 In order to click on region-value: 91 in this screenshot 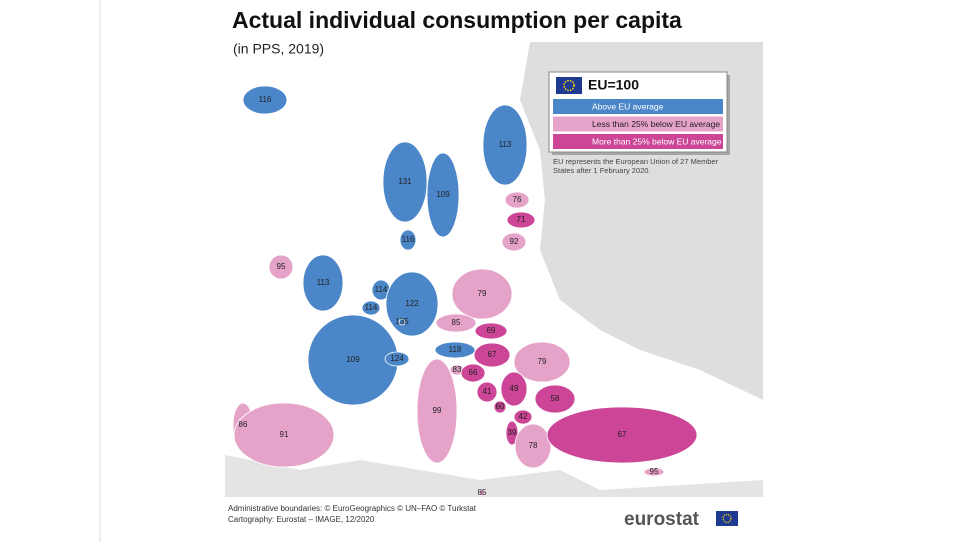, I will do `click(284, 434)`.